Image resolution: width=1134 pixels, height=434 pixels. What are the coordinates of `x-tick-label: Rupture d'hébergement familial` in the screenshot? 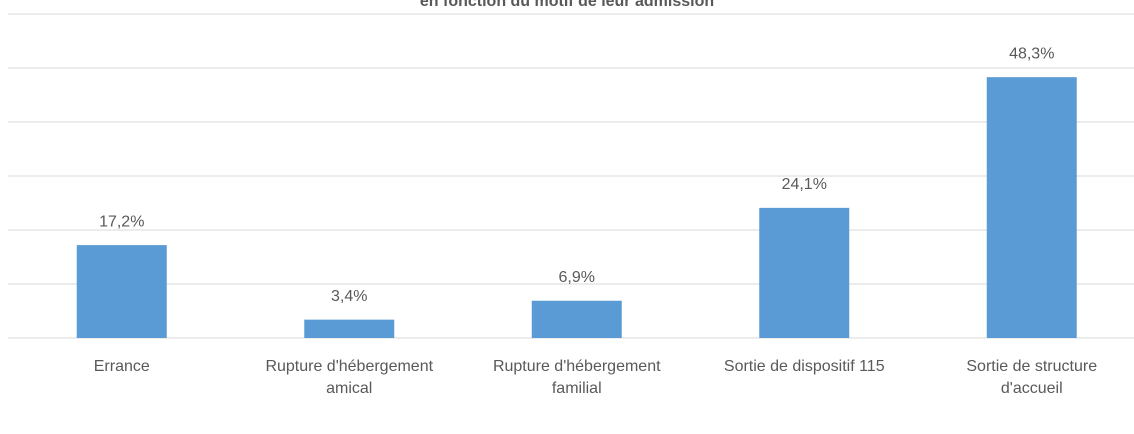 It's located at (576, 377).